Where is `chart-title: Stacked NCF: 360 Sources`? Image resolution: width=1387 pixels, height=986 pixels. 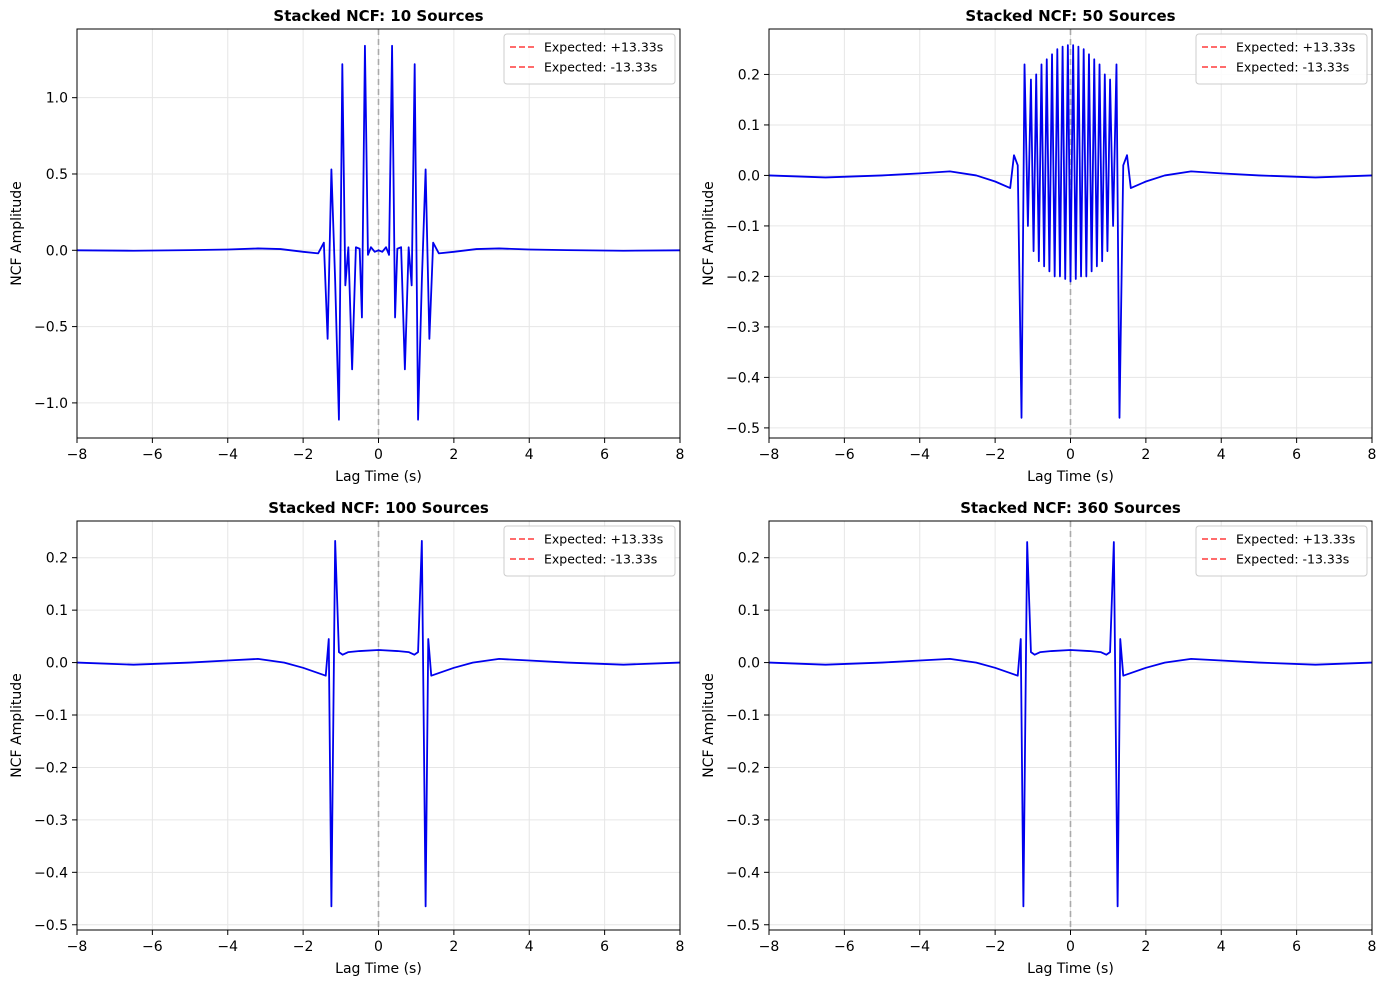 chart-title: Stacked NCF: 360 Sources is located at coordinates (1070, 508).